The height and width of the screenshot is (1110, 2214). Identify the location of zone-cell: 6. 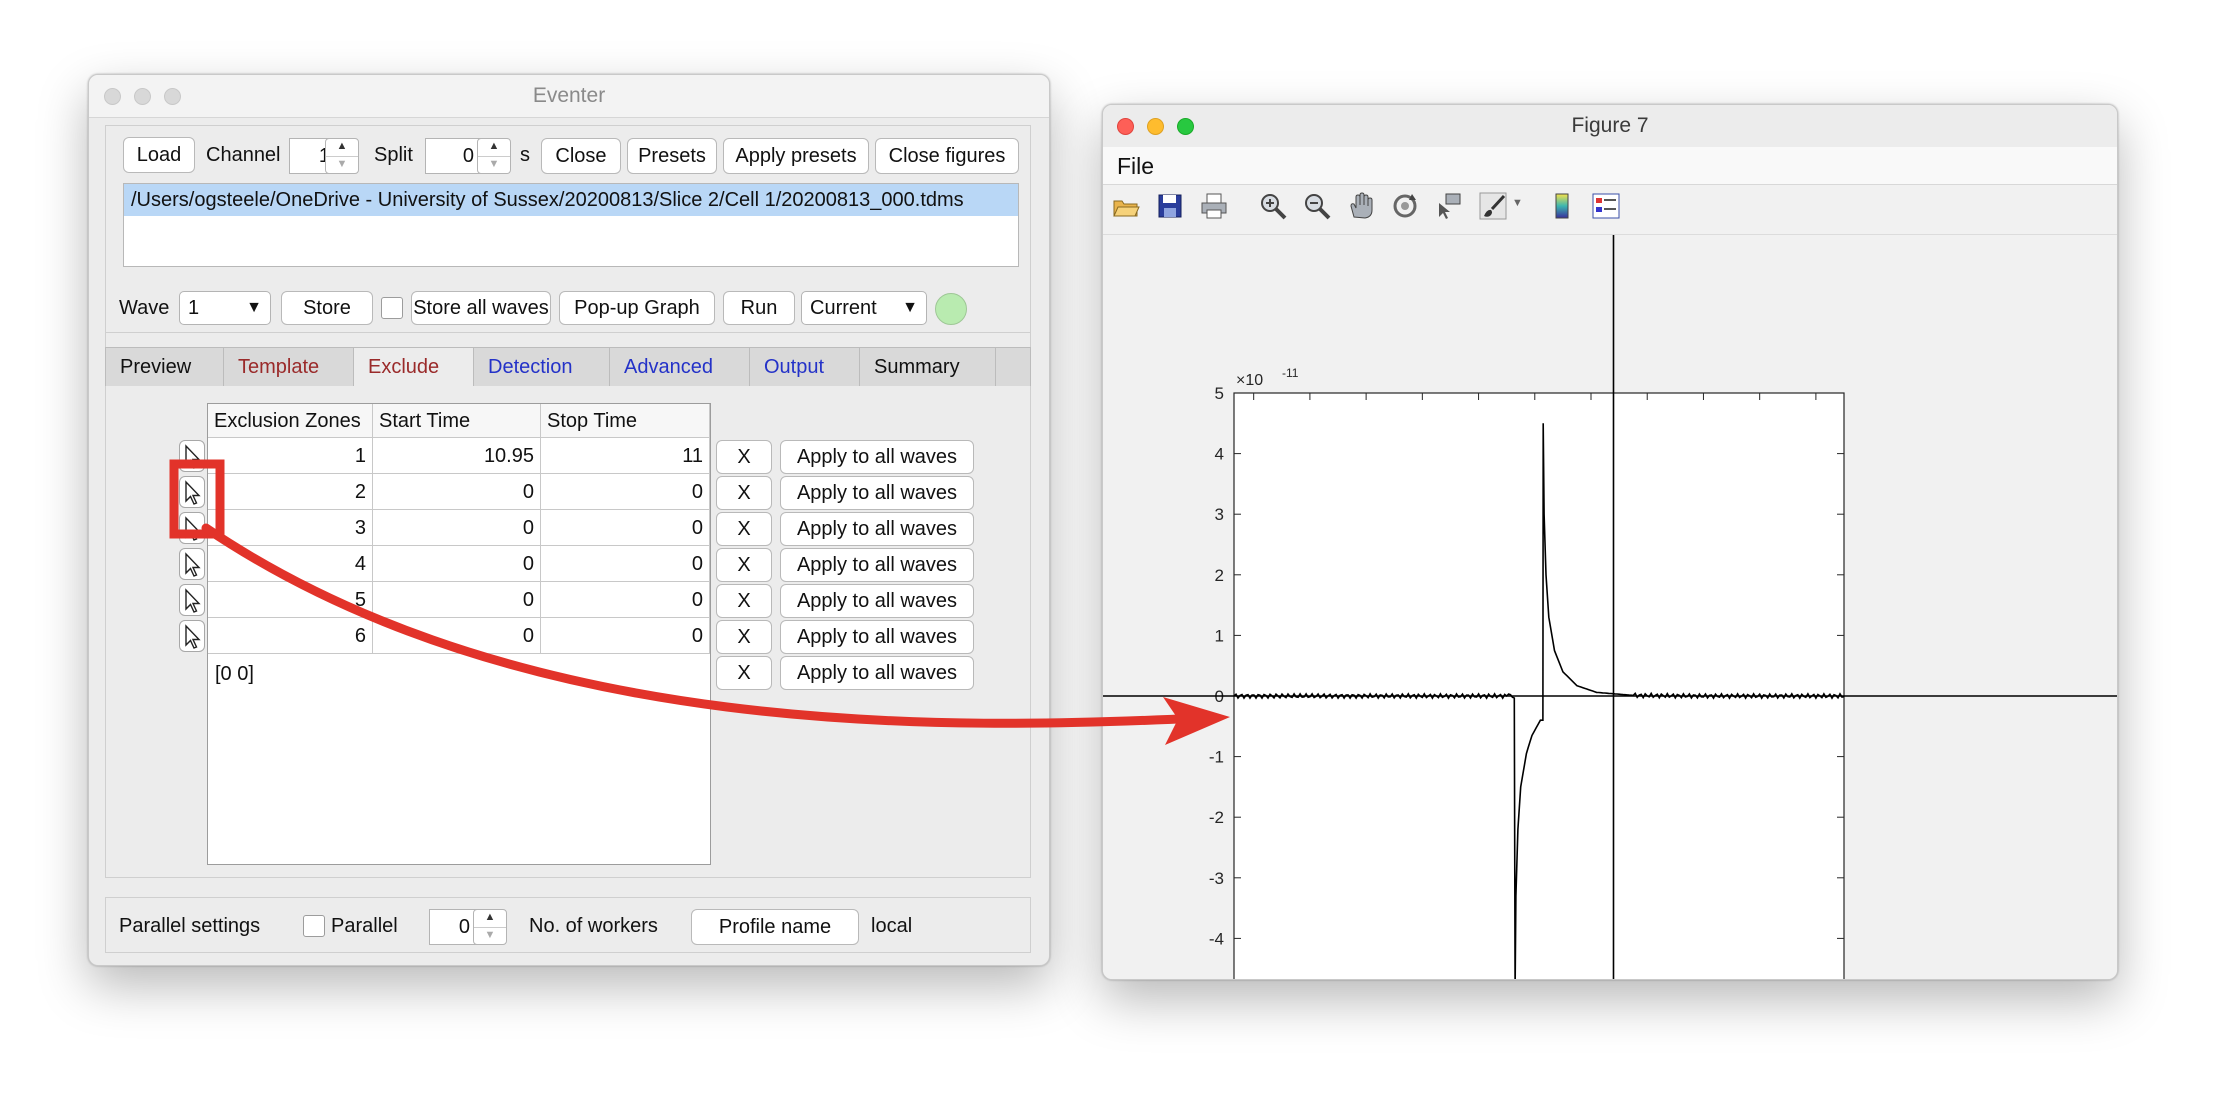
(290, 636).